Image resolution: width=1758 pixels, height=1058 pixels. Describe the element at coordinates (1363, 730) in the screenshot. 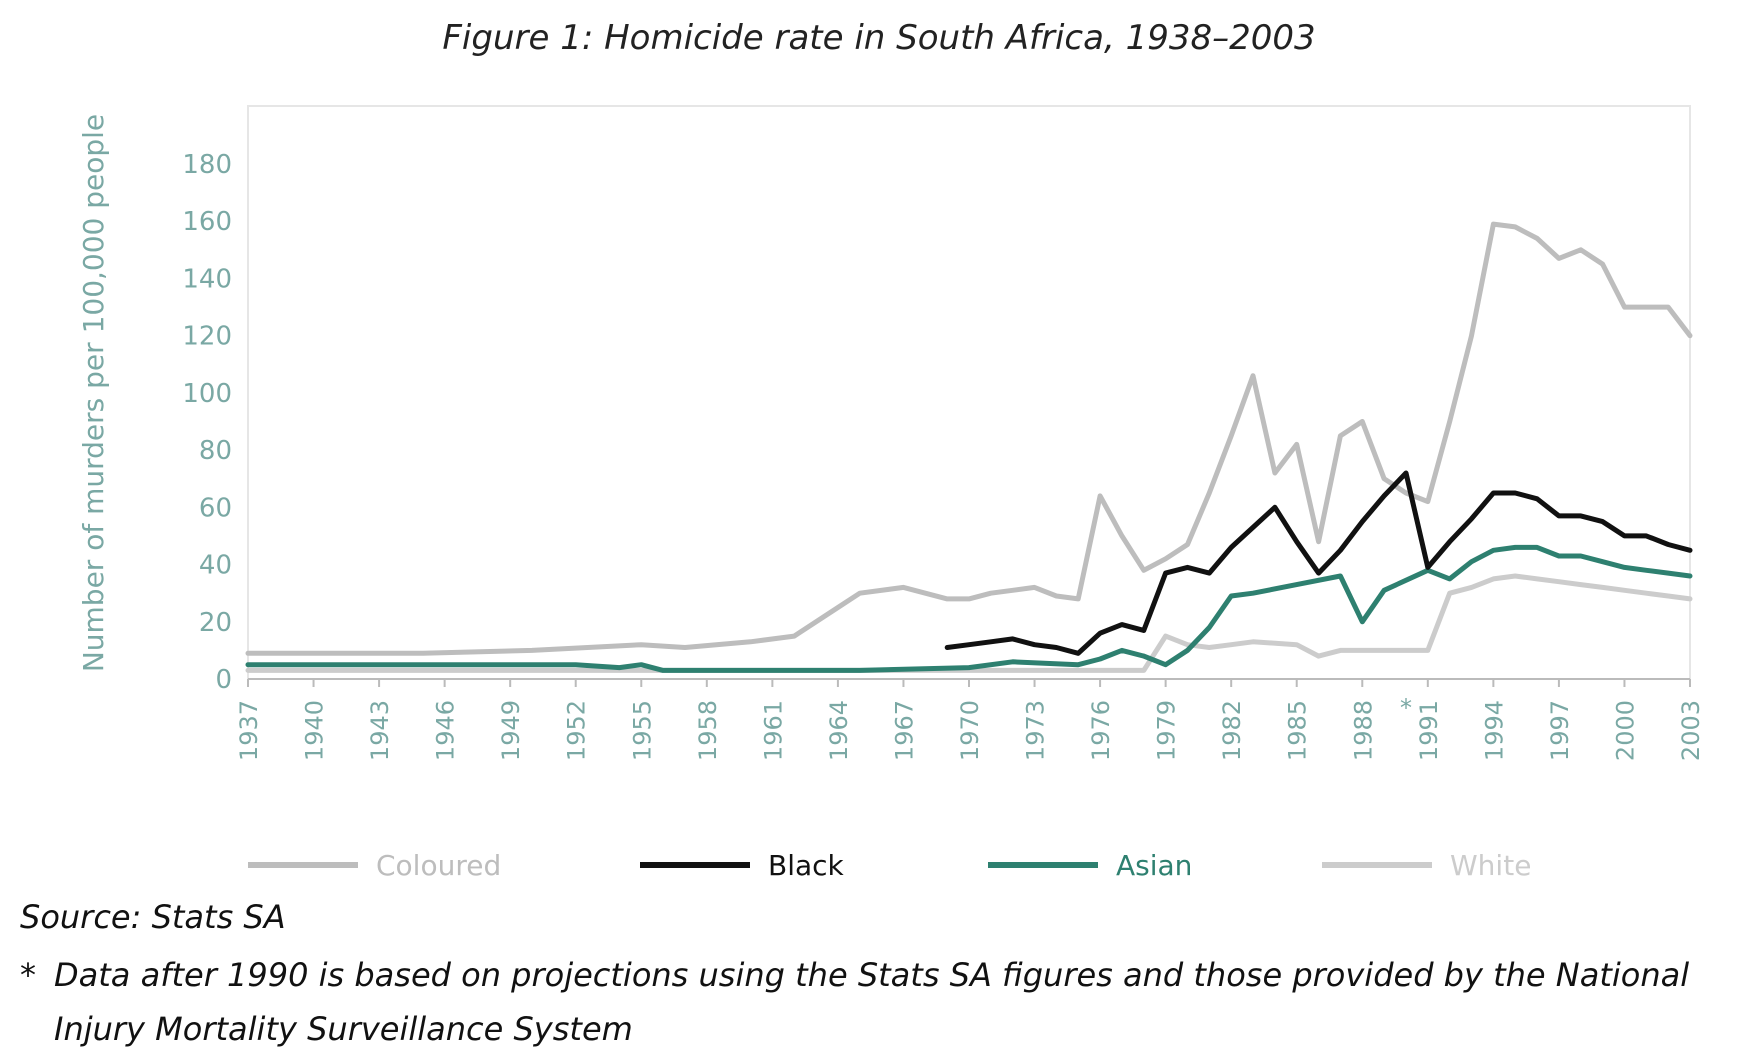

I see `x-tick-label: 1988` at that location.